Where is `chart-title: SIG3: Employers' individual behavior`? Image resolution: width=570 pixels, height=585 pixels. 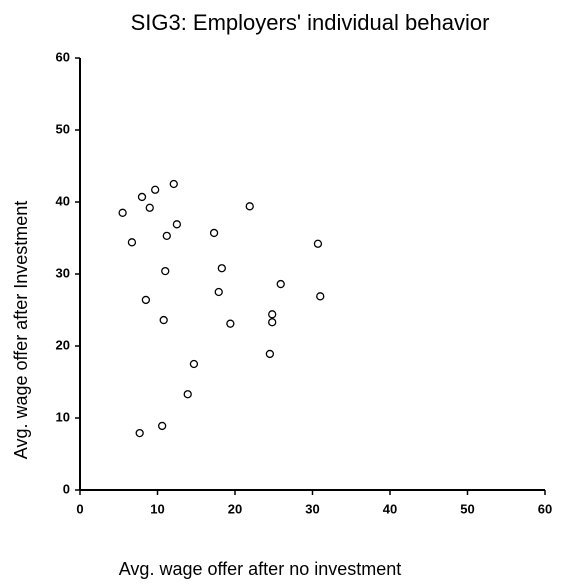
chart-title: SIG3: Employers' individual behavior is located at coordinates (310, 22).